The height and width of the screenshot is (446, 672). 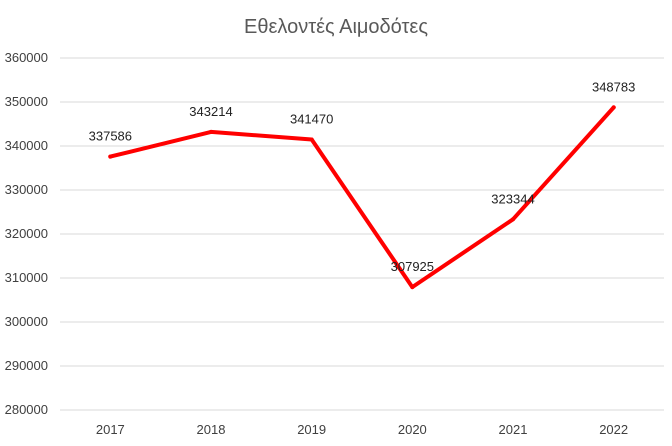 I want to click on data-label: 343214, so click(x=210, y=111).